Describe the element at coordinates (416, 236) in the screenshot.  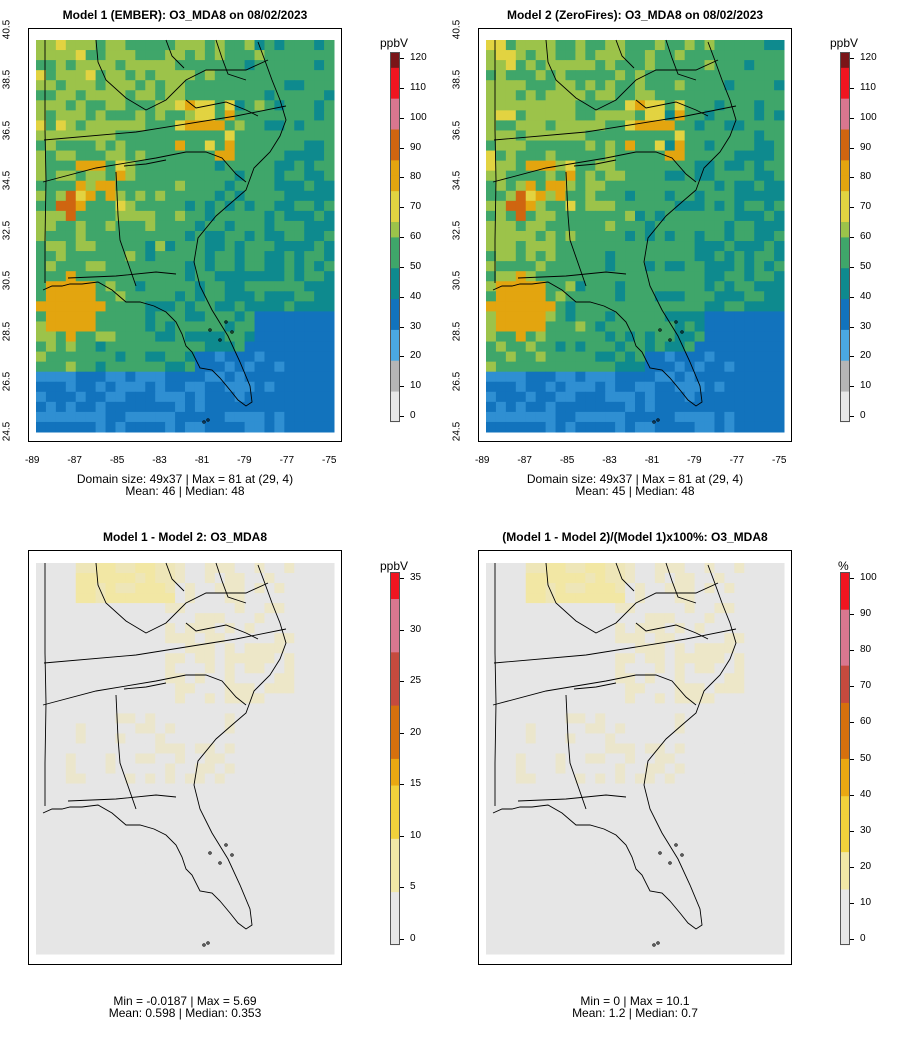
I see `colorbar-tick-label: 60` at that location.